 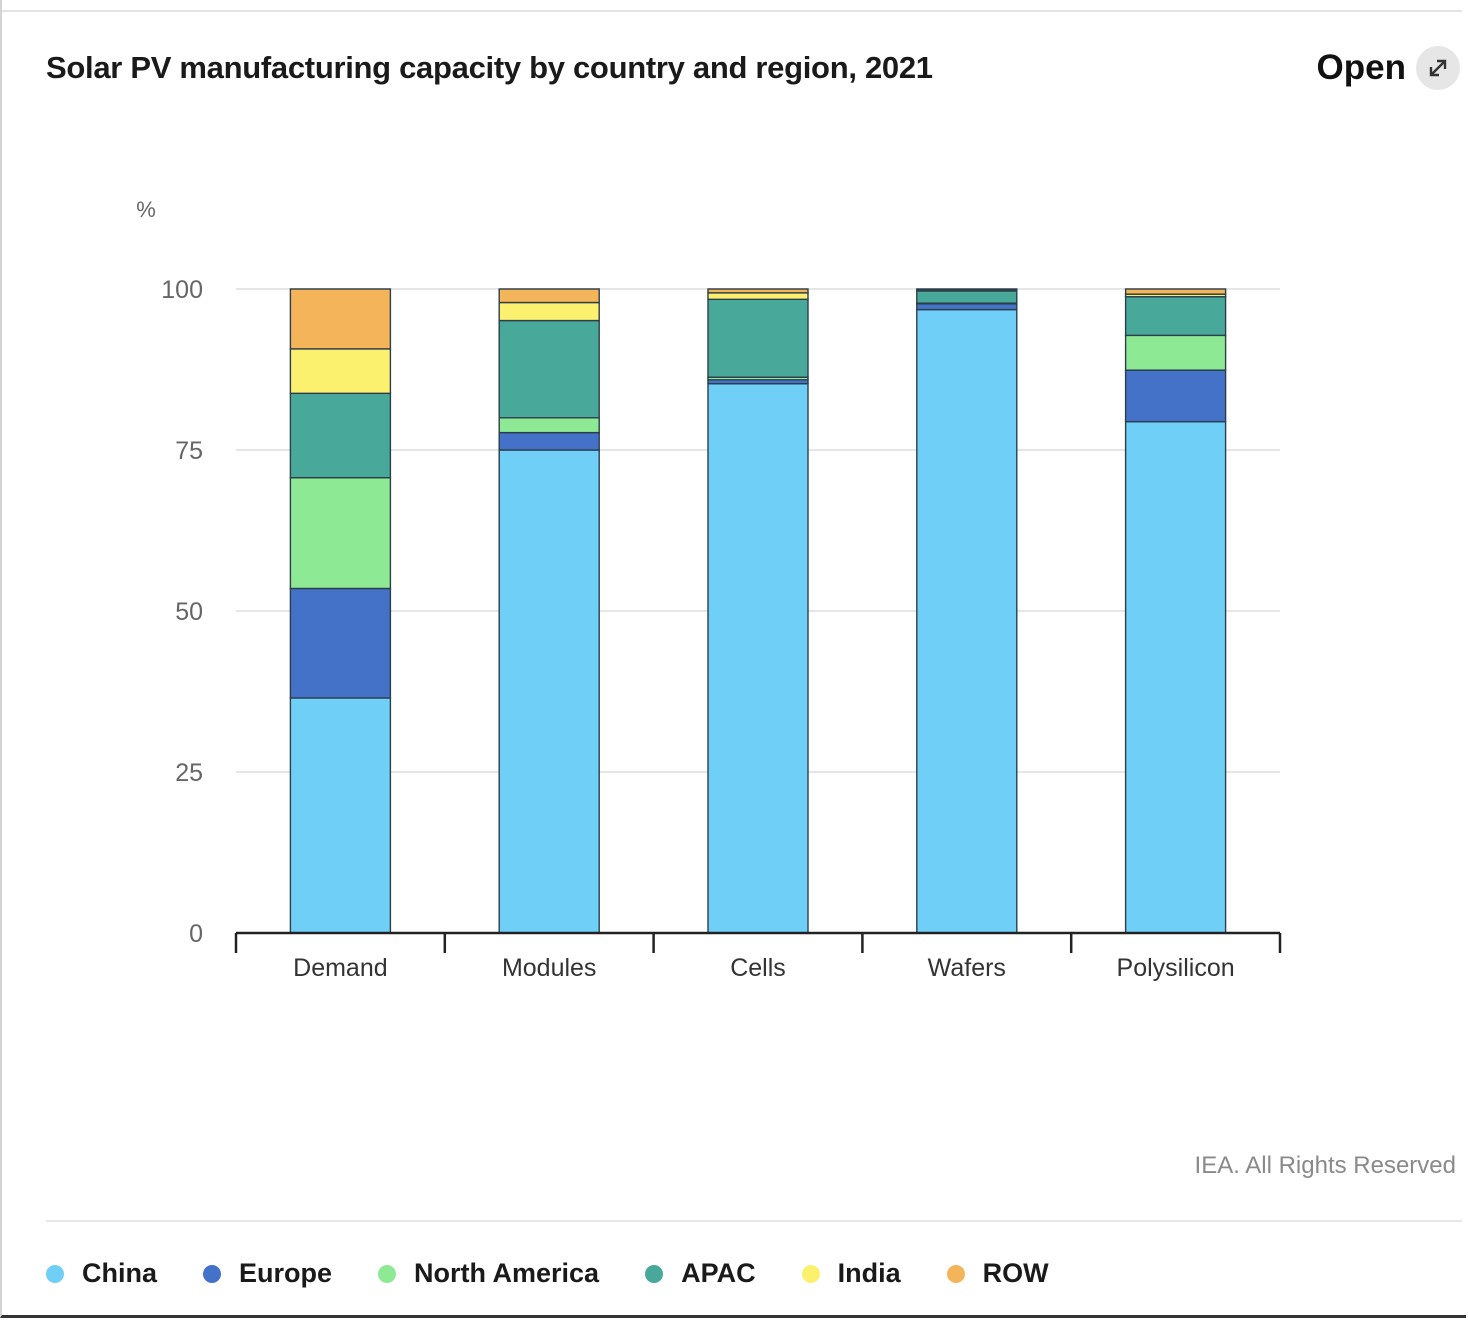 What do you see at coordinates (189, 773) in the screenshot?
I see `y-tick-label: 25` at bounding box center [189, 773].